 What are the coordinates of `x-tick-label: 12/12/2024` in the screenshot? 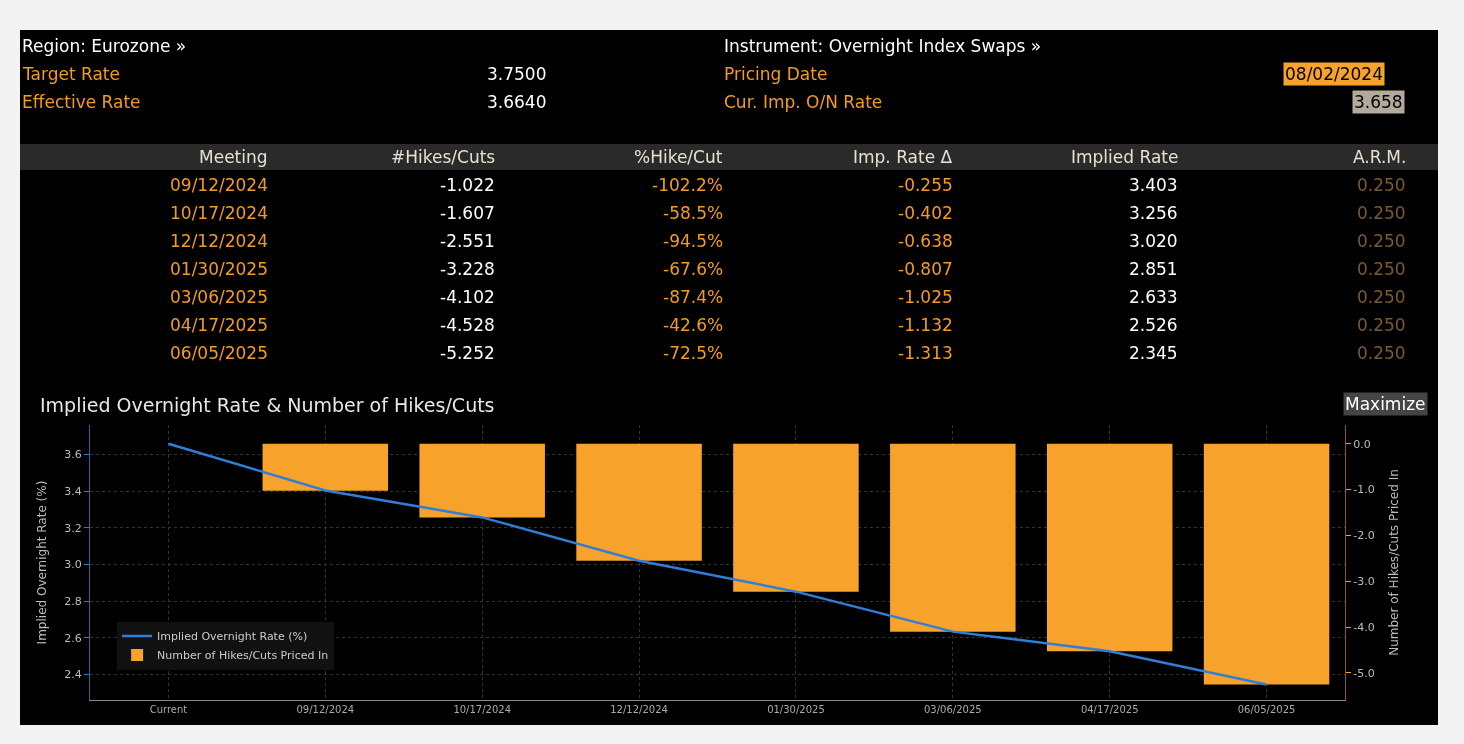 It's located at (639, 709).